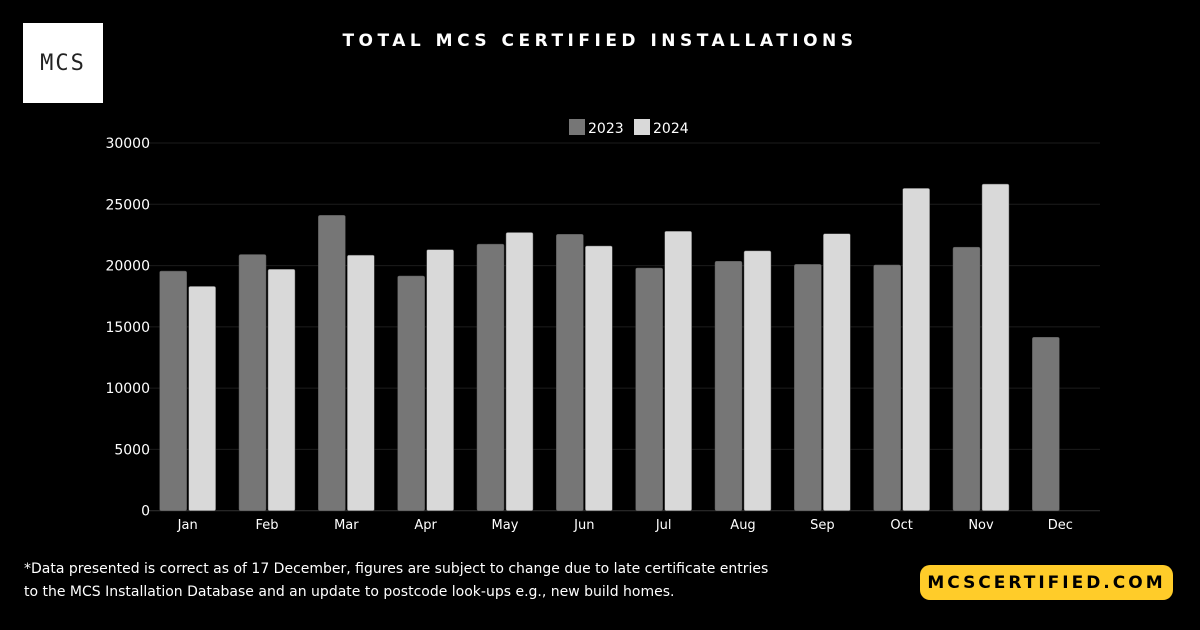 This screenshot has height=630, width=1200. What do you see at coordinates (995, 347) in the screenshot?
I see `bar-2024-Nov` at bounding box center [995, 347].